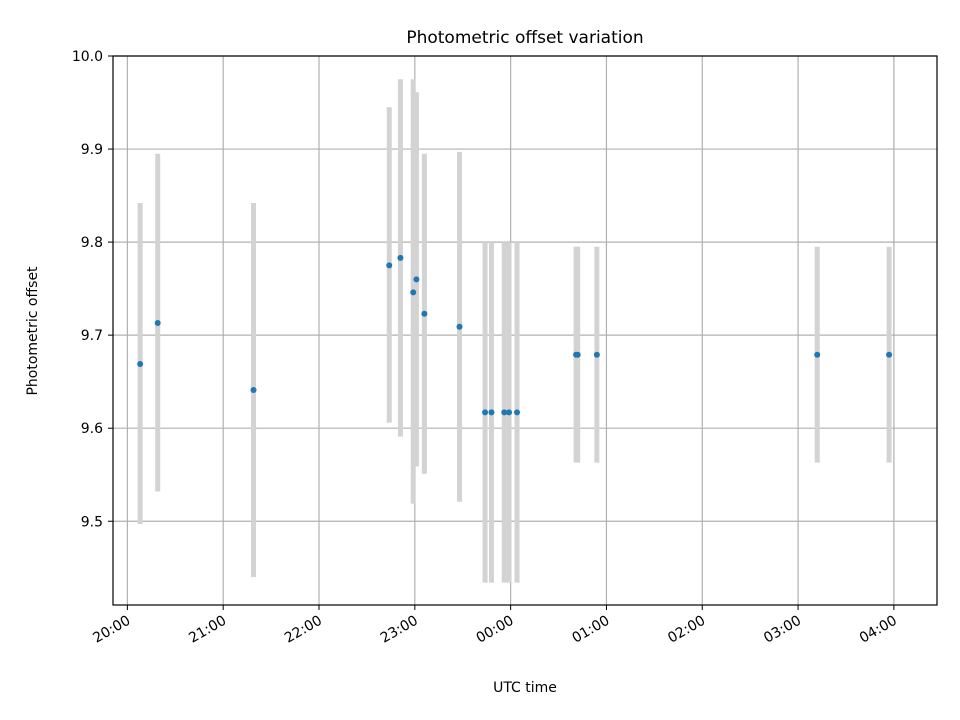 This screenshot has height=720, width=960. I want to click on x-axis-label: UTC time, so click(525, 688).